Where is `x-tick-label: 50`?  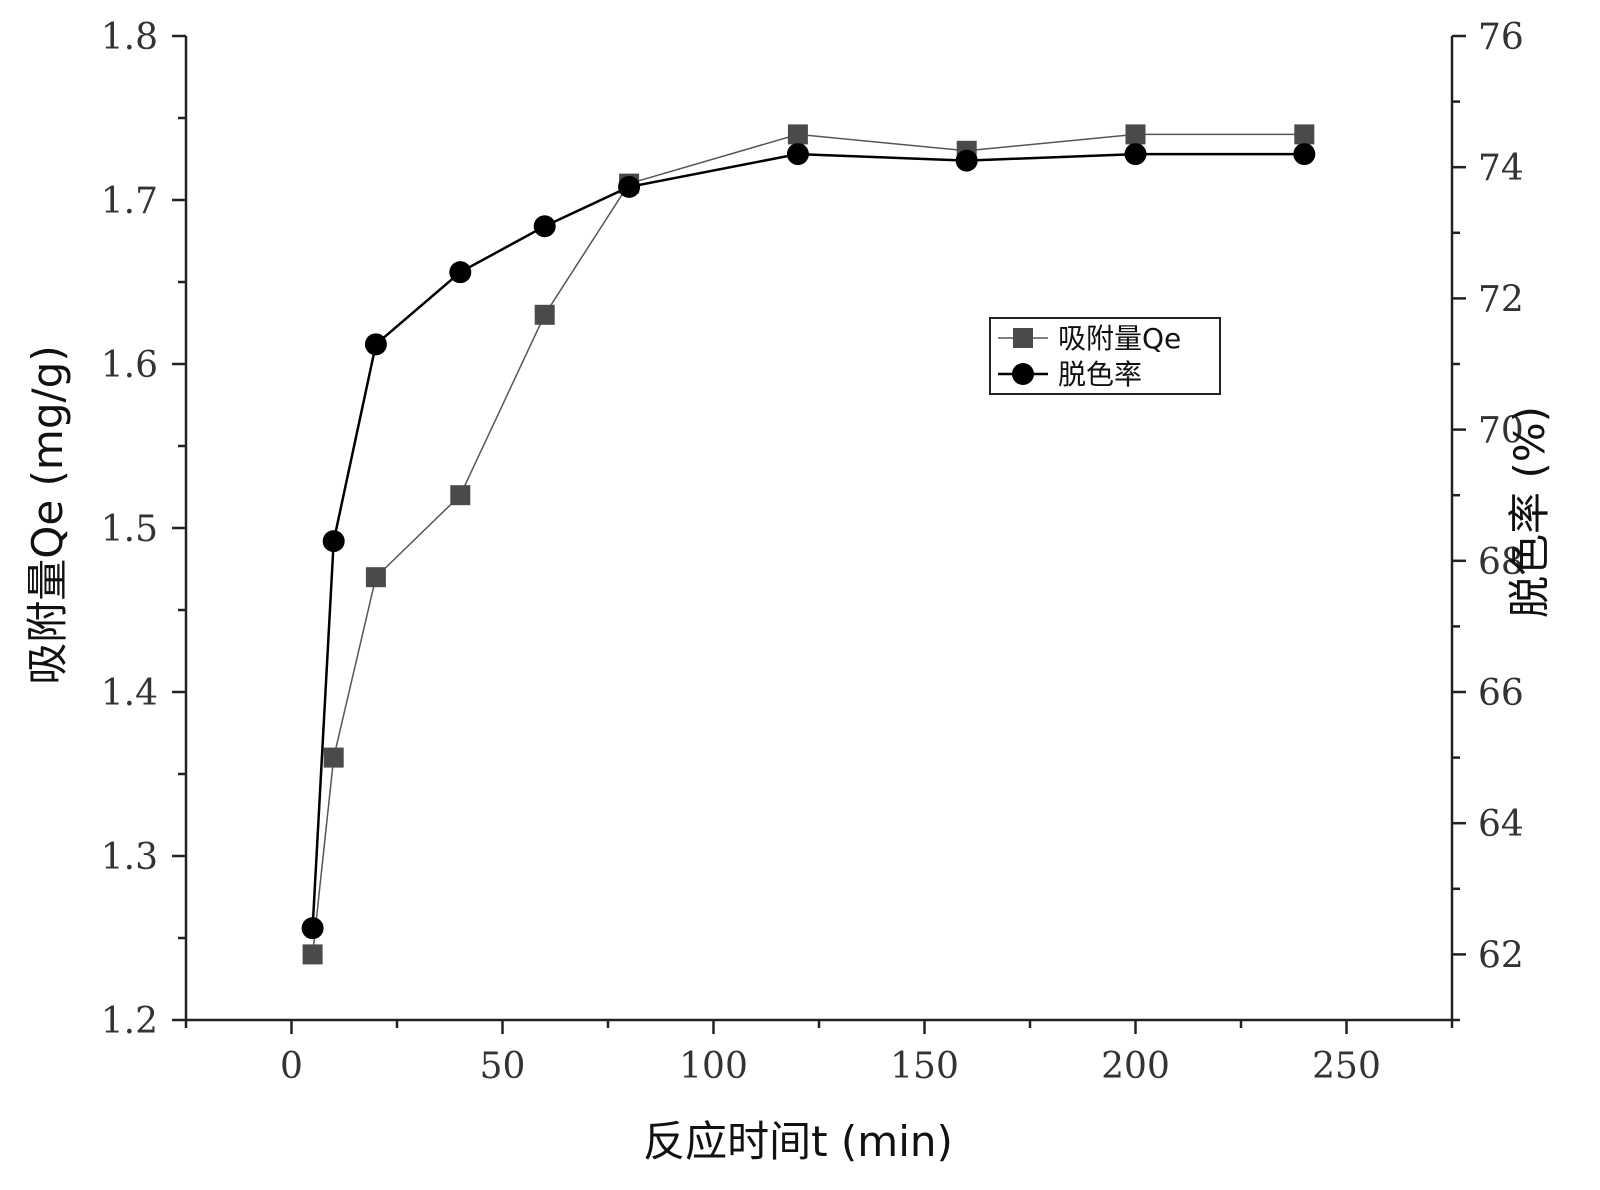 x-tick-label: 50 is located at coordinates (503, 1066).